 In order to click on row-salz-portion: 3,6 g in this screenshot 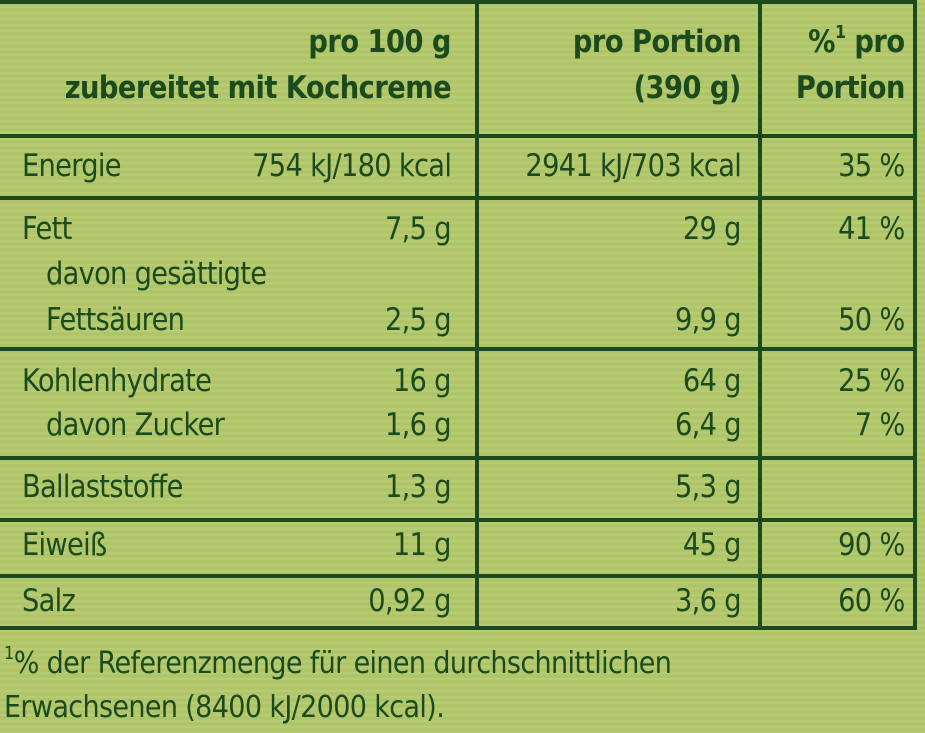, I will do `click(708, 601)`.